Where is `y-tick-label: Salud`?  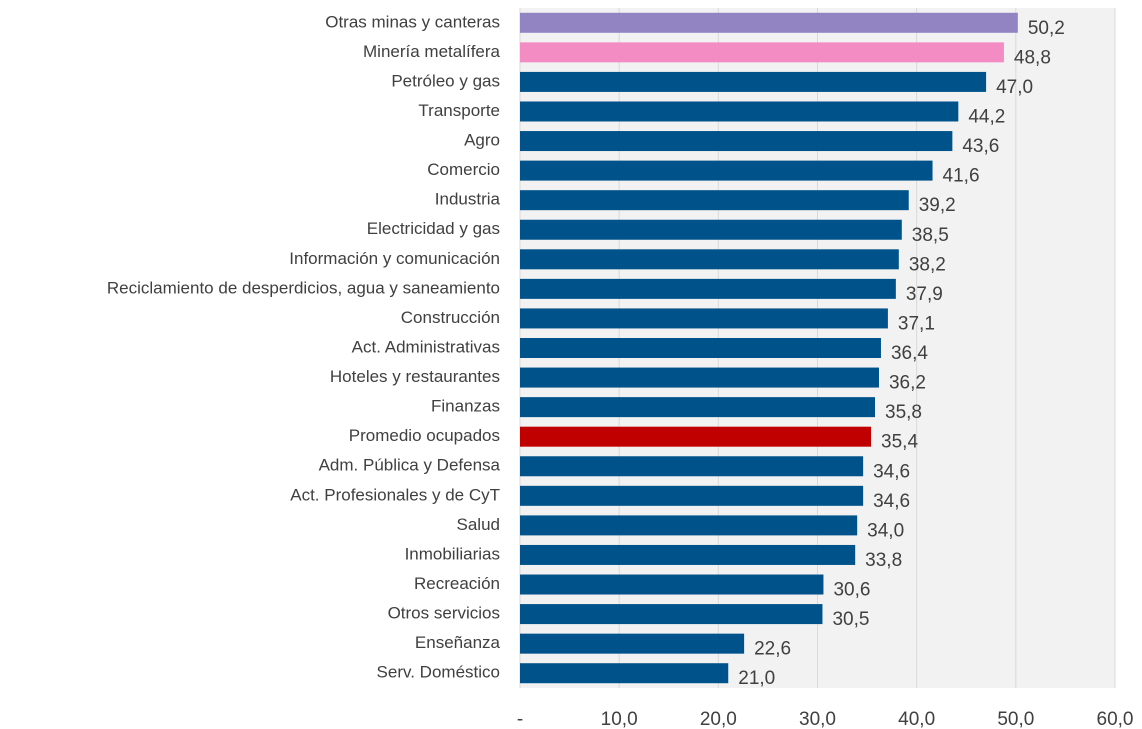 y-tick-label: Salud is located at coordinates (478, 524).